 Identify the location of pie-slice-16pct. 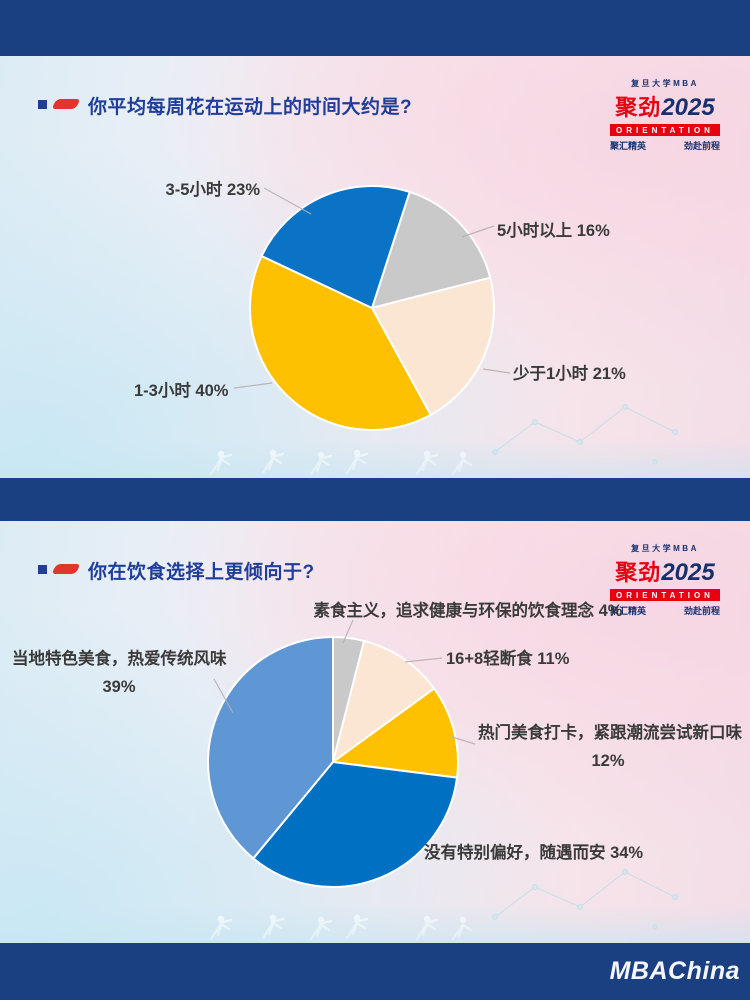
(431, 249).